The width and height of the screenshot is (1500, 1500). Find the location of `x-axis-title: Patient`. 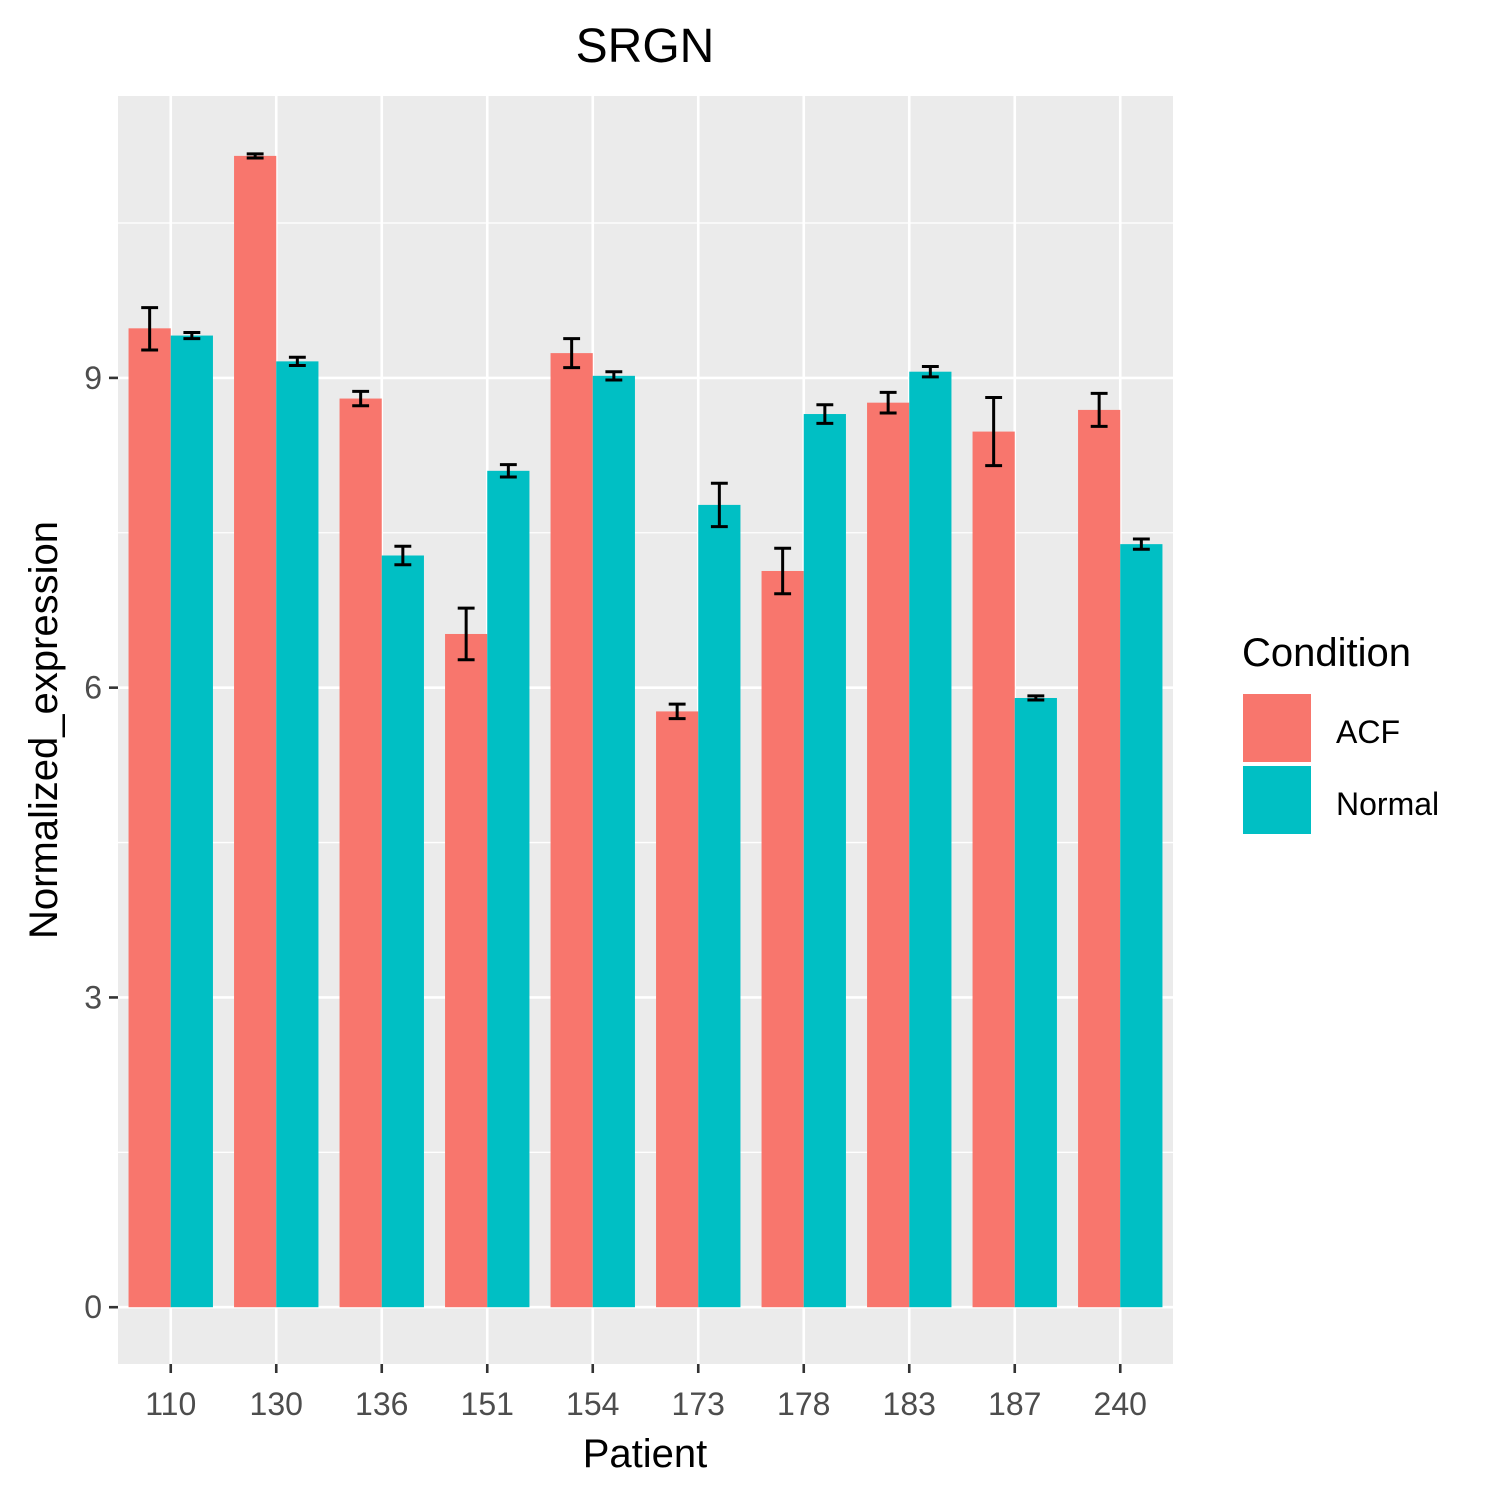

x-axis-title: Patient is located at coordinates (645, 1454).